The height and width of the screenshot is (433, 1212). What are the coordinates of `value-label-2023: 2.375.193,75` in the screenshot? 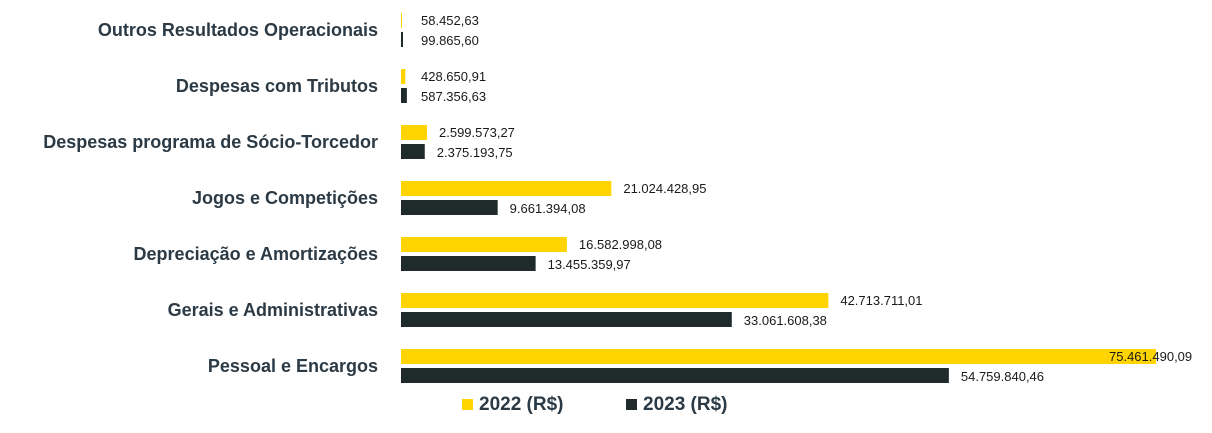 It's located at (475, 152).